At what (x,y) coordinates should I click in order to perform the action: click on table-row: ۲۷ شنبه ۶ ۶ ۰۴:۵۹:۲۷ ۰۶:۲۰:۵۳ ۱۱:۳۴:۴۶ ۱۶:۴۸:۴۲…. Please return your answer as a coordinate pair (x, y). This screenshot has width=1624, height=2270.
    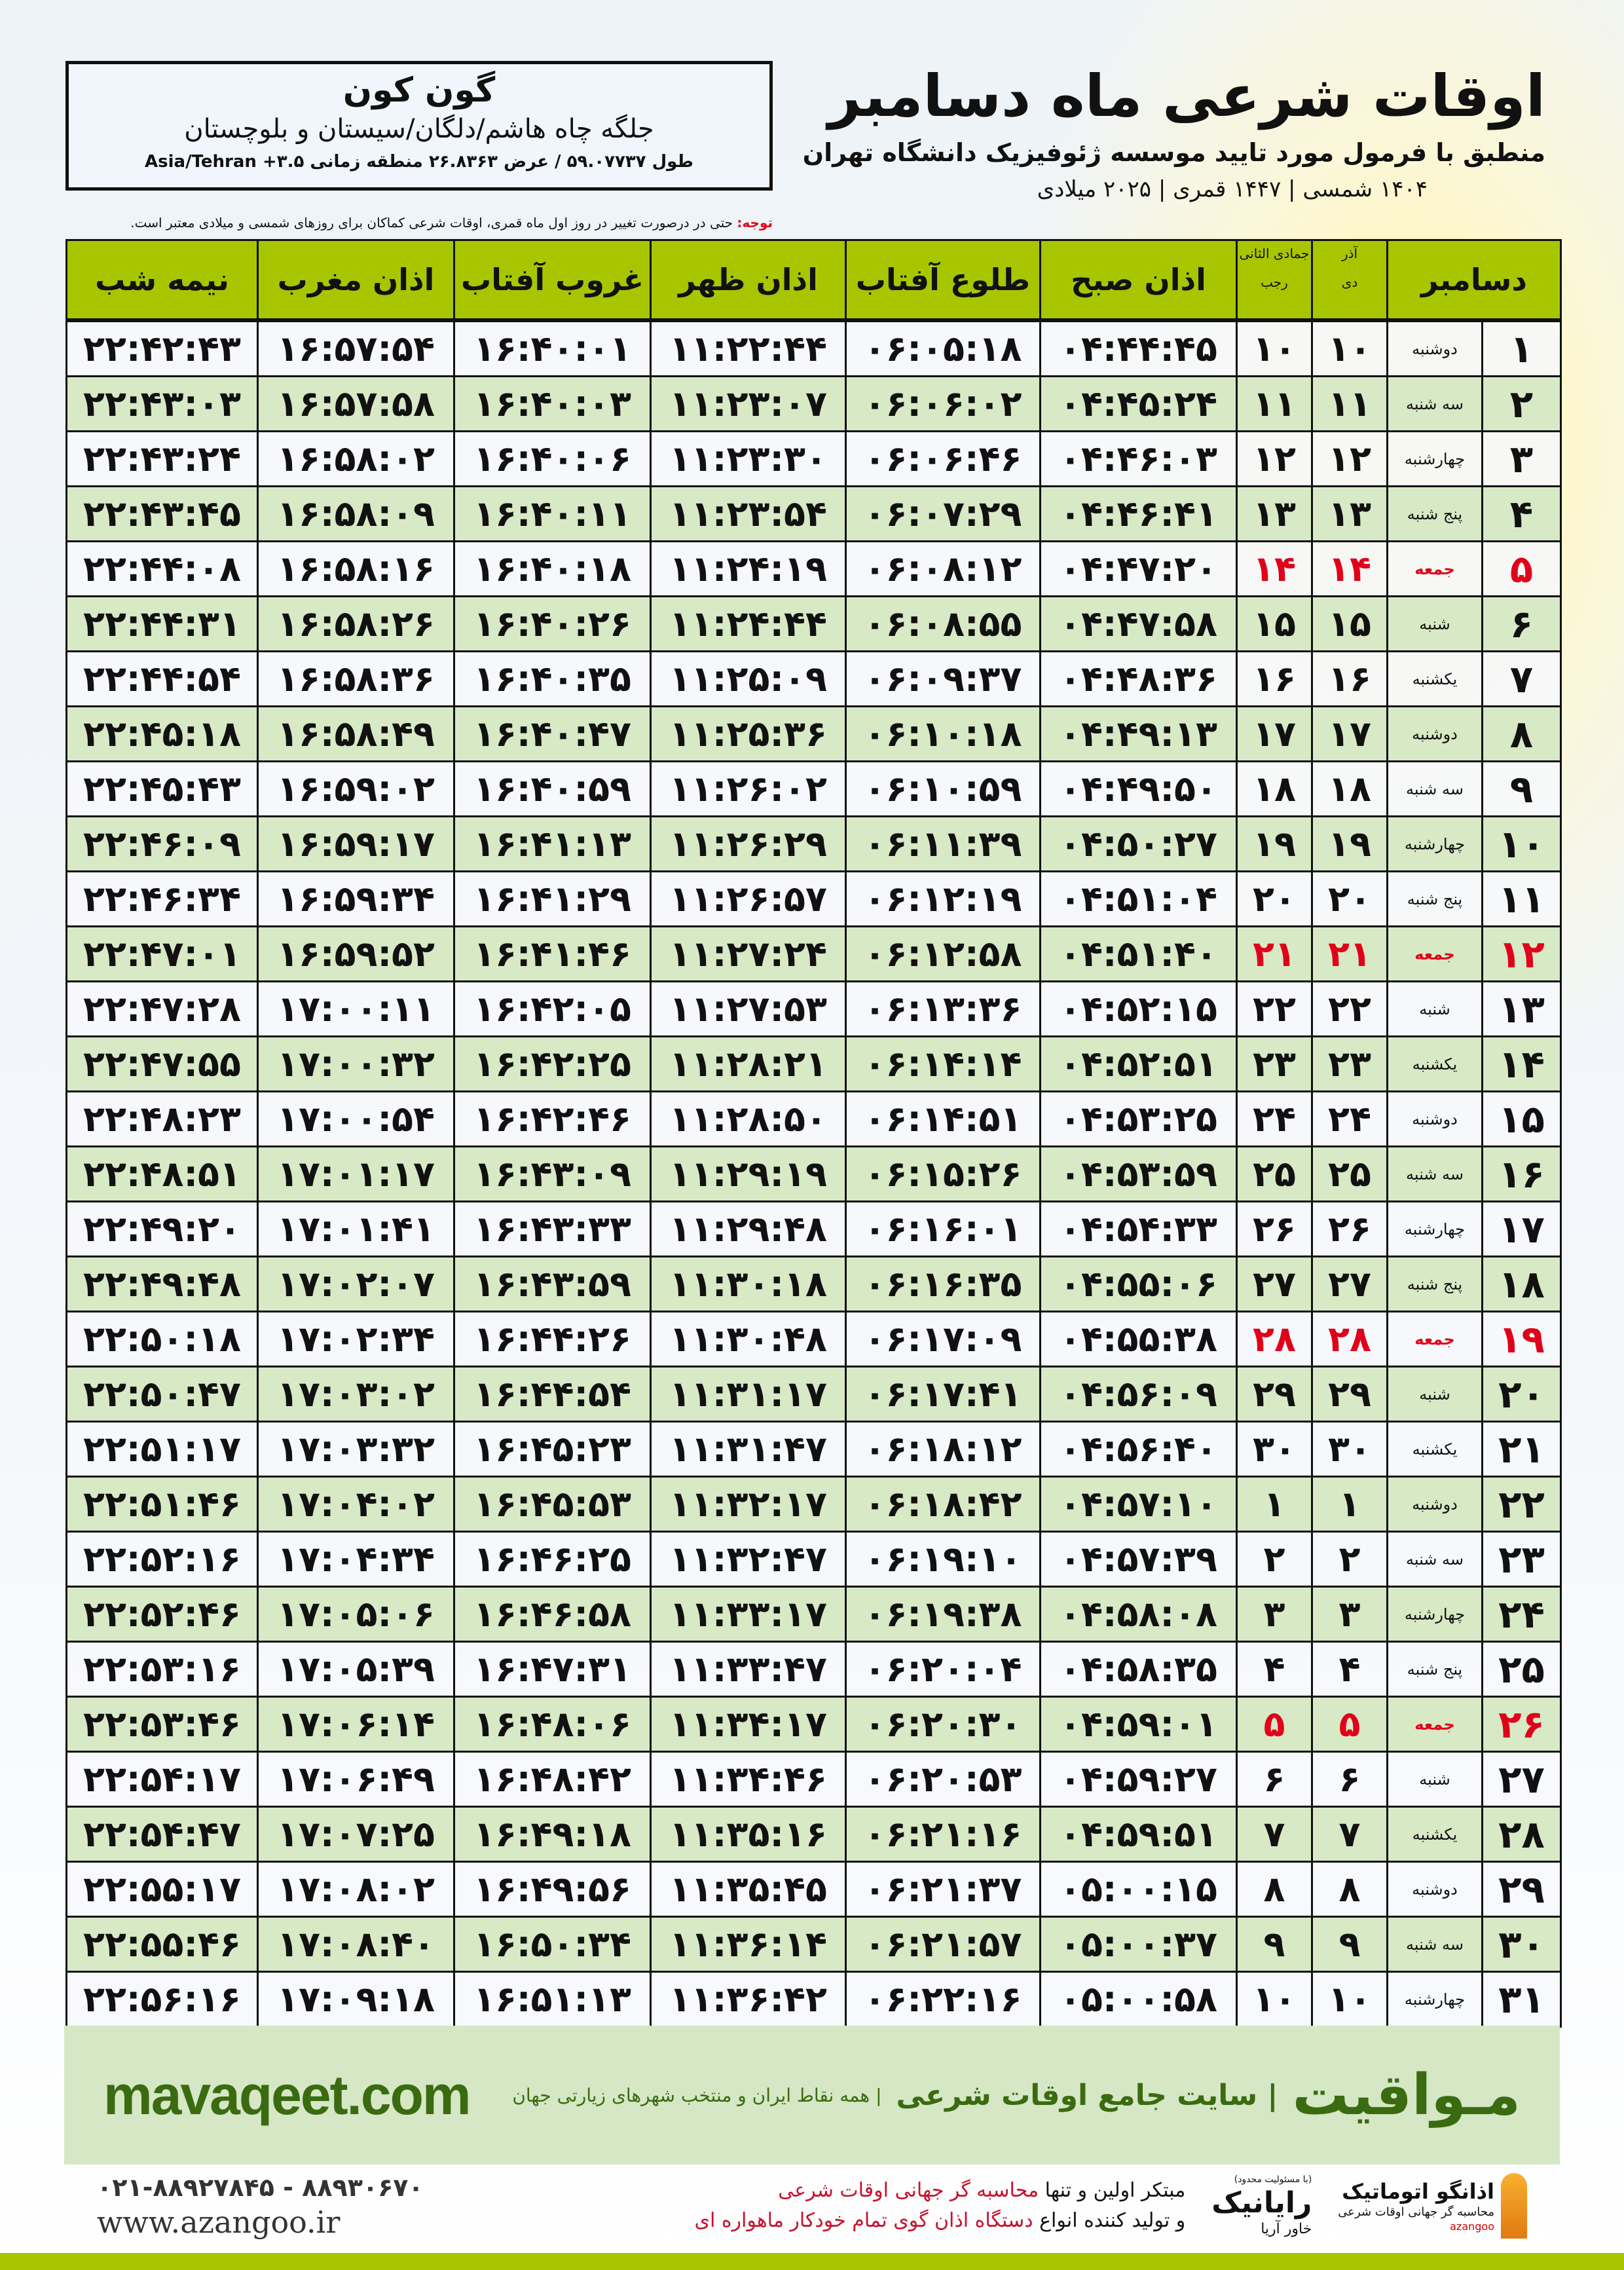
    Looking at the image, I should click on (813, 1779).